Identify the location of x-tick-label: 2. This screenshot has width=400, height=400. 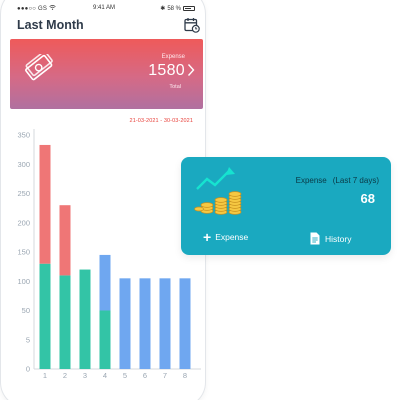
(65, 375).